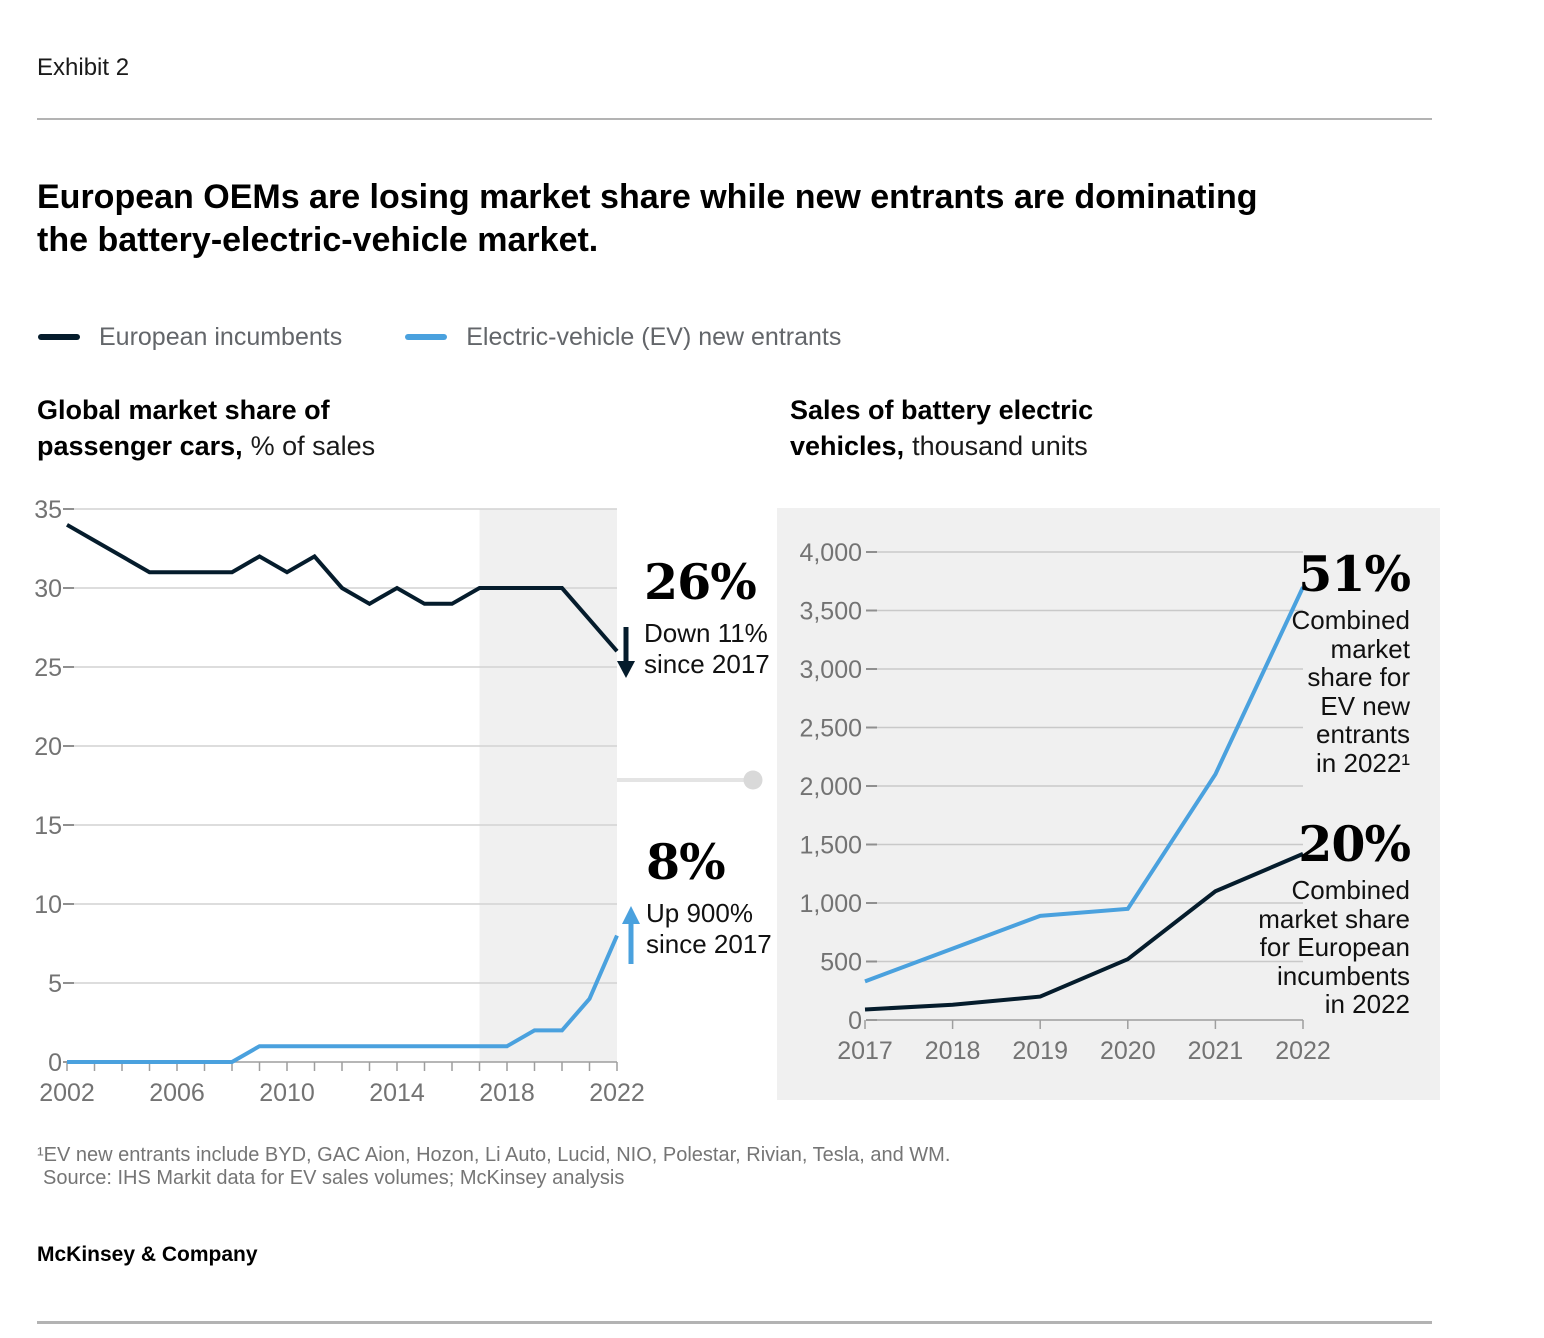  What do you see at coordinates (830, 904) in the screenshot?
I see `svg-text: 1,000` at bounding box center [830, 904].